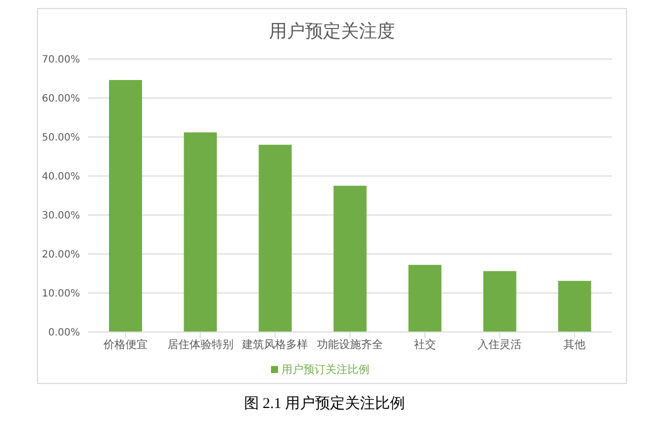 This screenshot has width=649, height=422. I want to click on y-tick-label: 70.00%, so click(61, 60).